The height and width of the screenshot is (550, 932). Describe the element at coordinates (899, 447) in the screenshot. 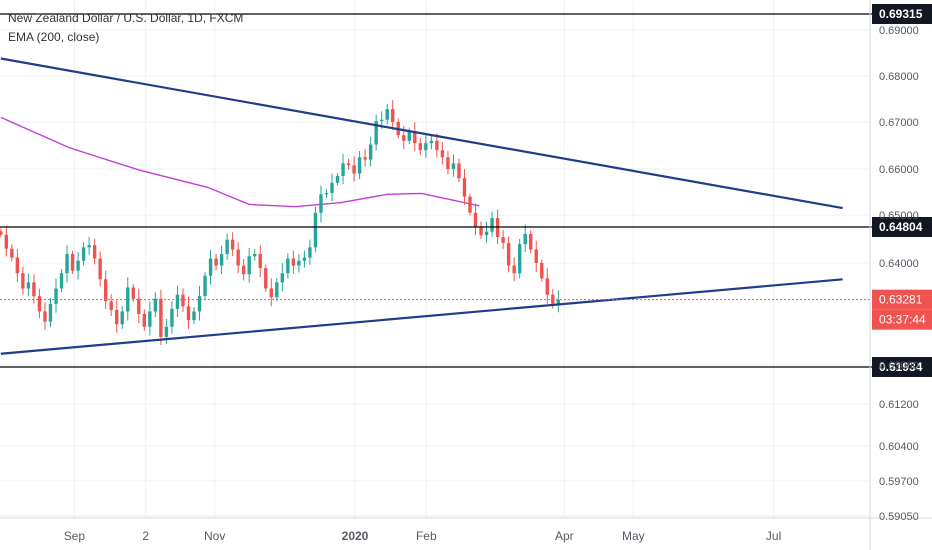

I see `price-tick-label: 0.60400` at that location.